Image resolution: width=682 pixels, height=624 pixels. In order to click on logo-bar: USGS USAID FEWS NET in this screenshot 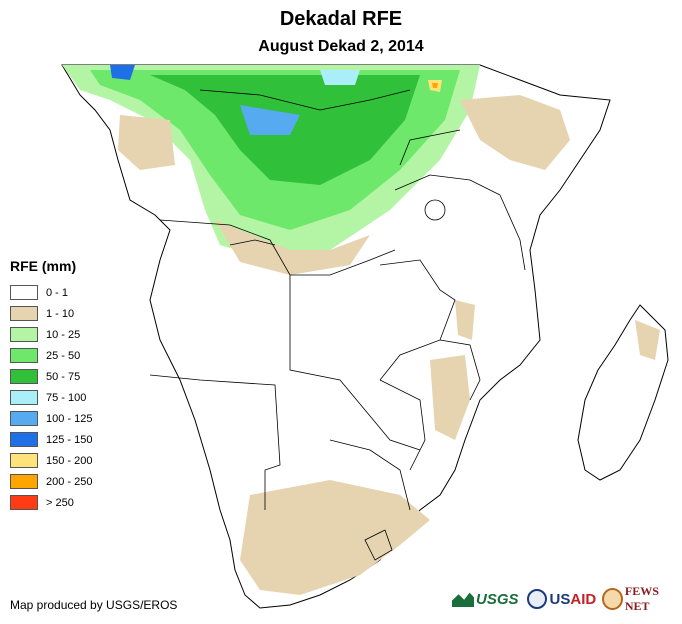, I will do `click(567, 599)`.